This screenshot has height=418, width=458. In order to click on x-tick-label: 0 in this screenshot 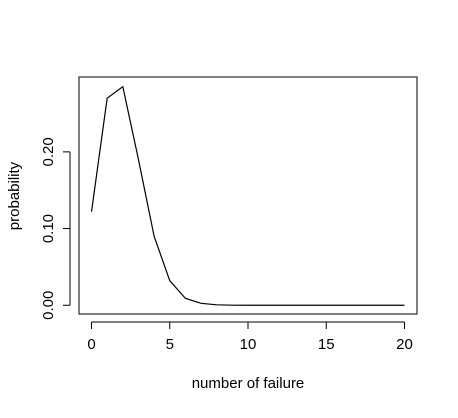, I will do `click(91, 344)`.